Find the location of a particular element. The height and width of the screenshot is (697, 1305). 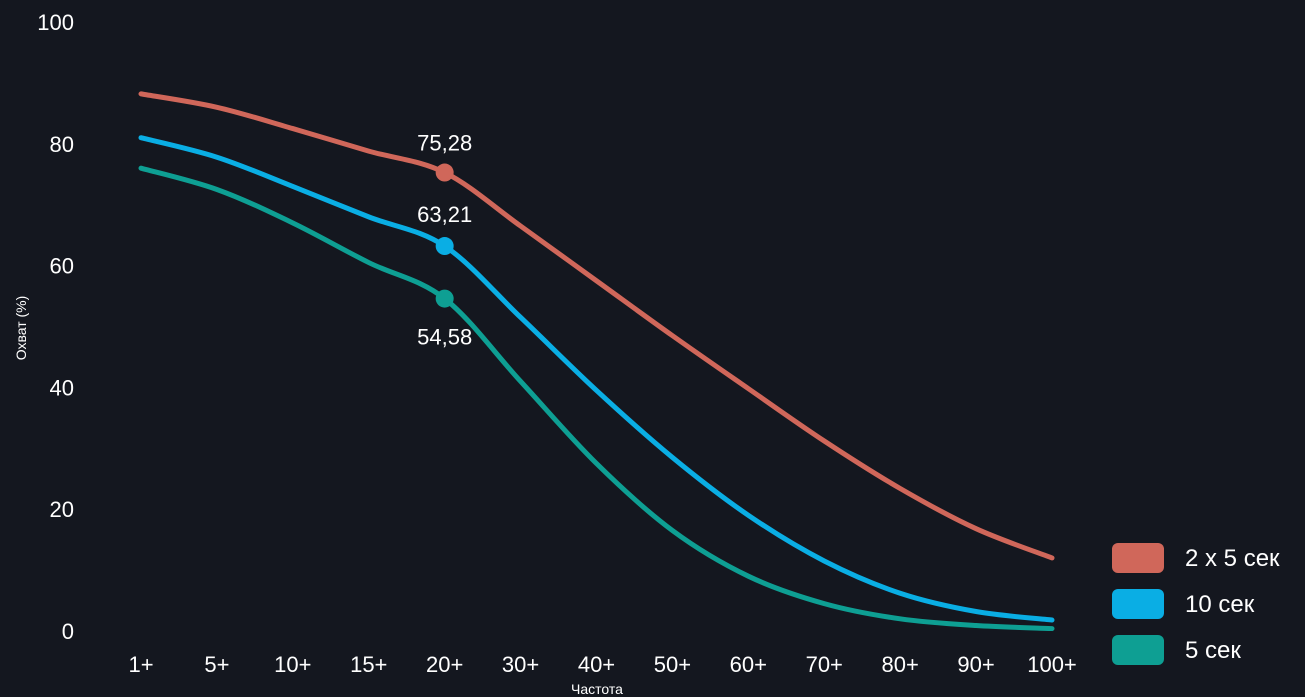

x-tick-label: 15+ is located at coordinates (368, 664).